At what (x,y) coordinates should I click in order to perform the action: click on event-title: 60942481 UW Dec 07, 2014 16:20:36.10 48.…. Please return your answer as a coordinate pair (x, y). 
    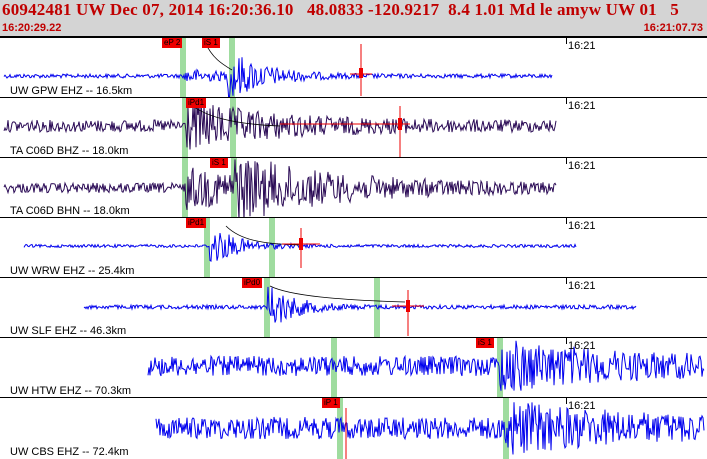
    Looking at the image, I should click on (340, 9).